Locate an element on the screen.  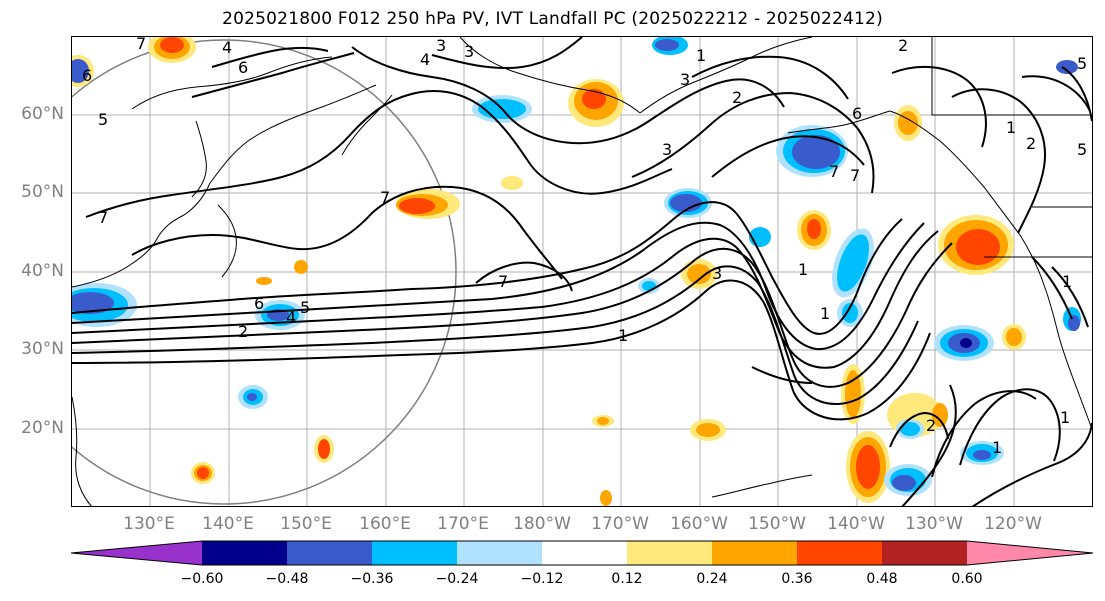
colorbar-under-arrow is located at coordinates (136, 553).